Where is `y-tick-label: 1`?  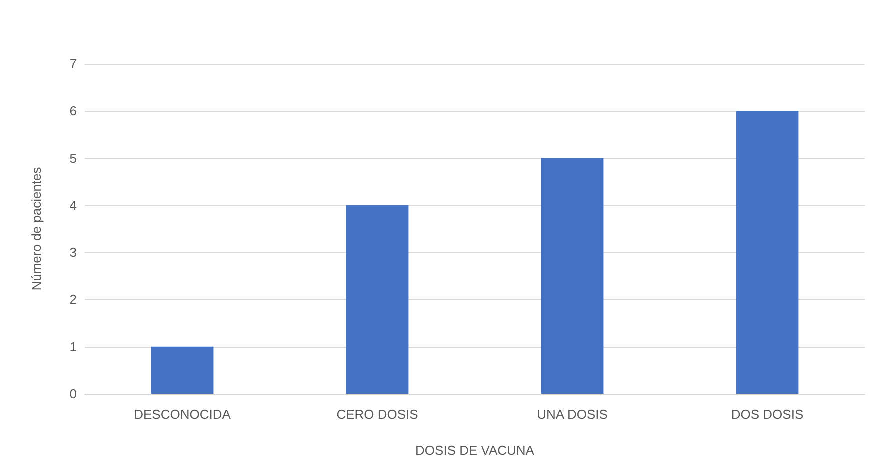
y-tick-label: 1 is located at coordinates (73, 346).